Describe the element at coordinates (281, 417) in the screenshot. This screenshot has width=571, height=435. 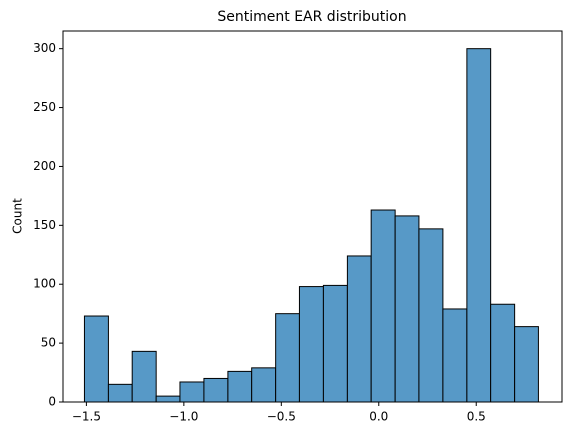
I see `x-tick-label: −0.5` at that location.